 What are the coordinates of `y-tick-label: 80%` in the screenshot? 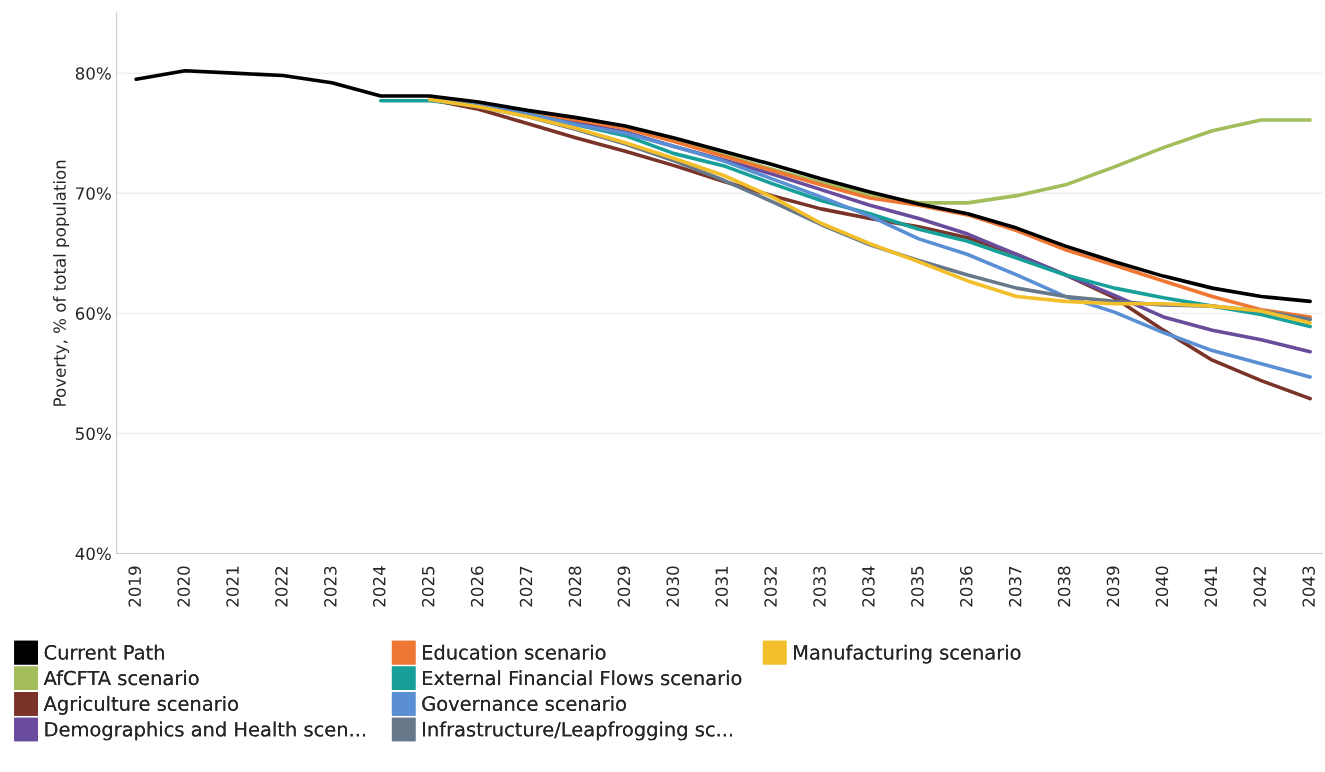 It's located at (93, 73).